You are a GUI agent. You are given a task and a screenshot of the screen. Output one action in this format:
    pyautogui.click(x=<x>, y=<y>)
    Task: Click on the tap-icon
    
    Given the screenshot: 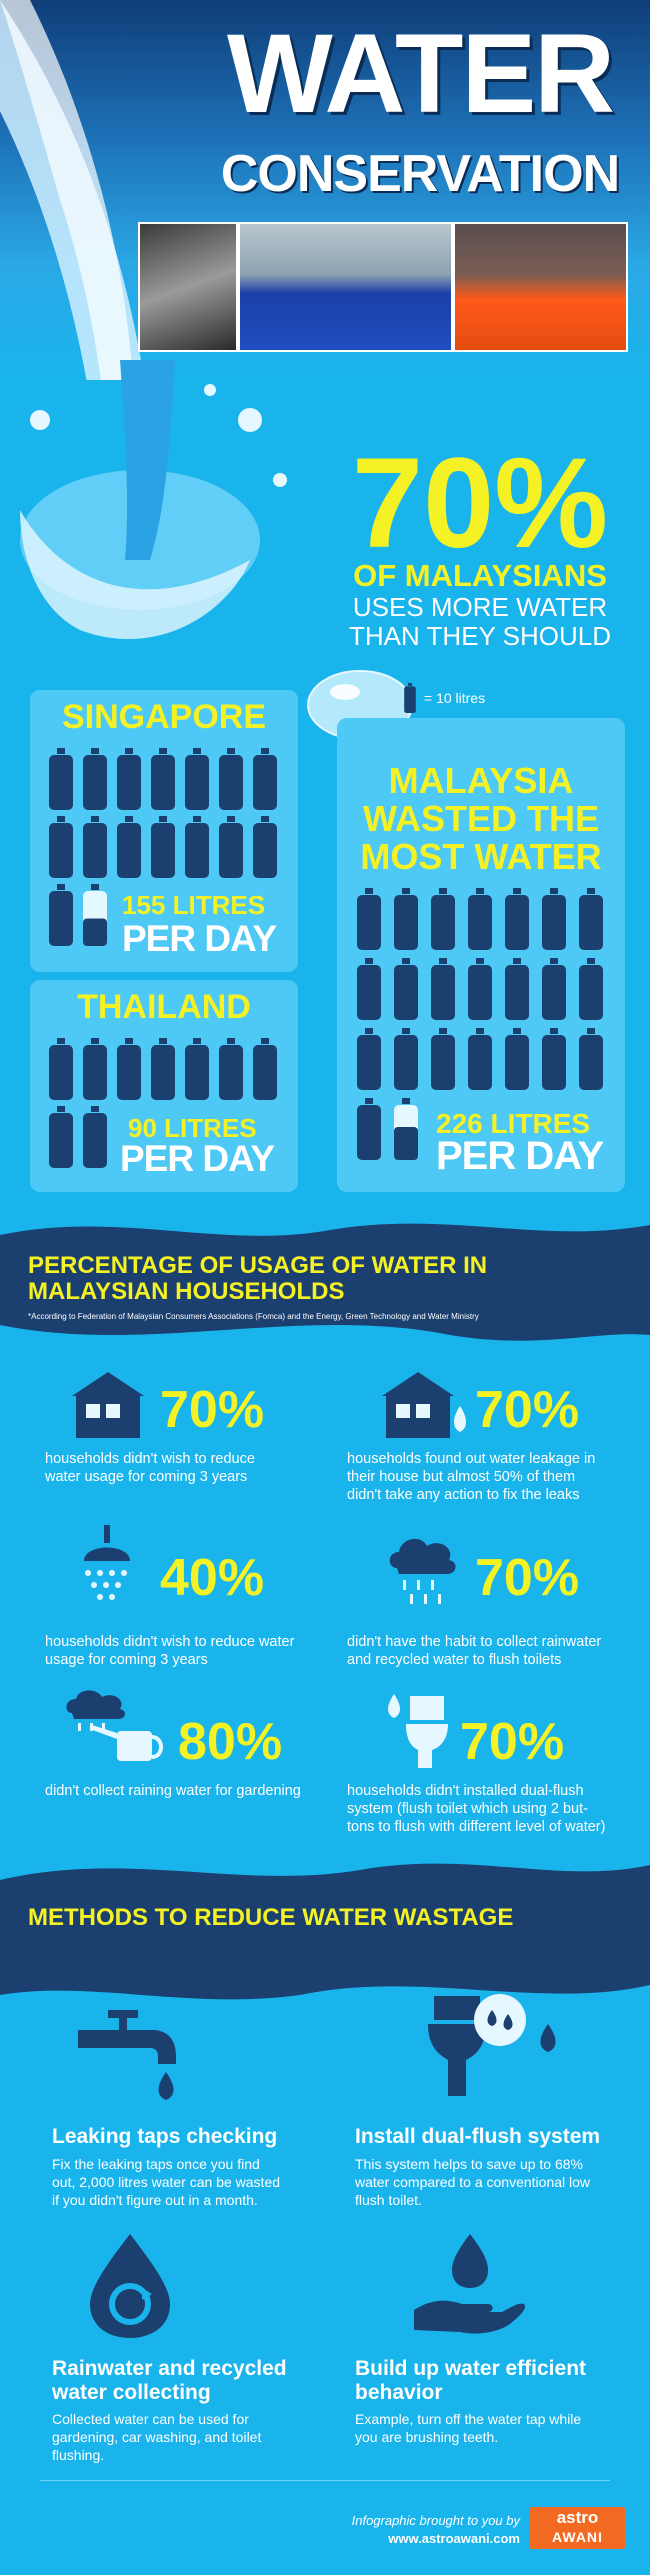 What is the action you would take?
    pyautogui.click(x=127, y=2055)
    